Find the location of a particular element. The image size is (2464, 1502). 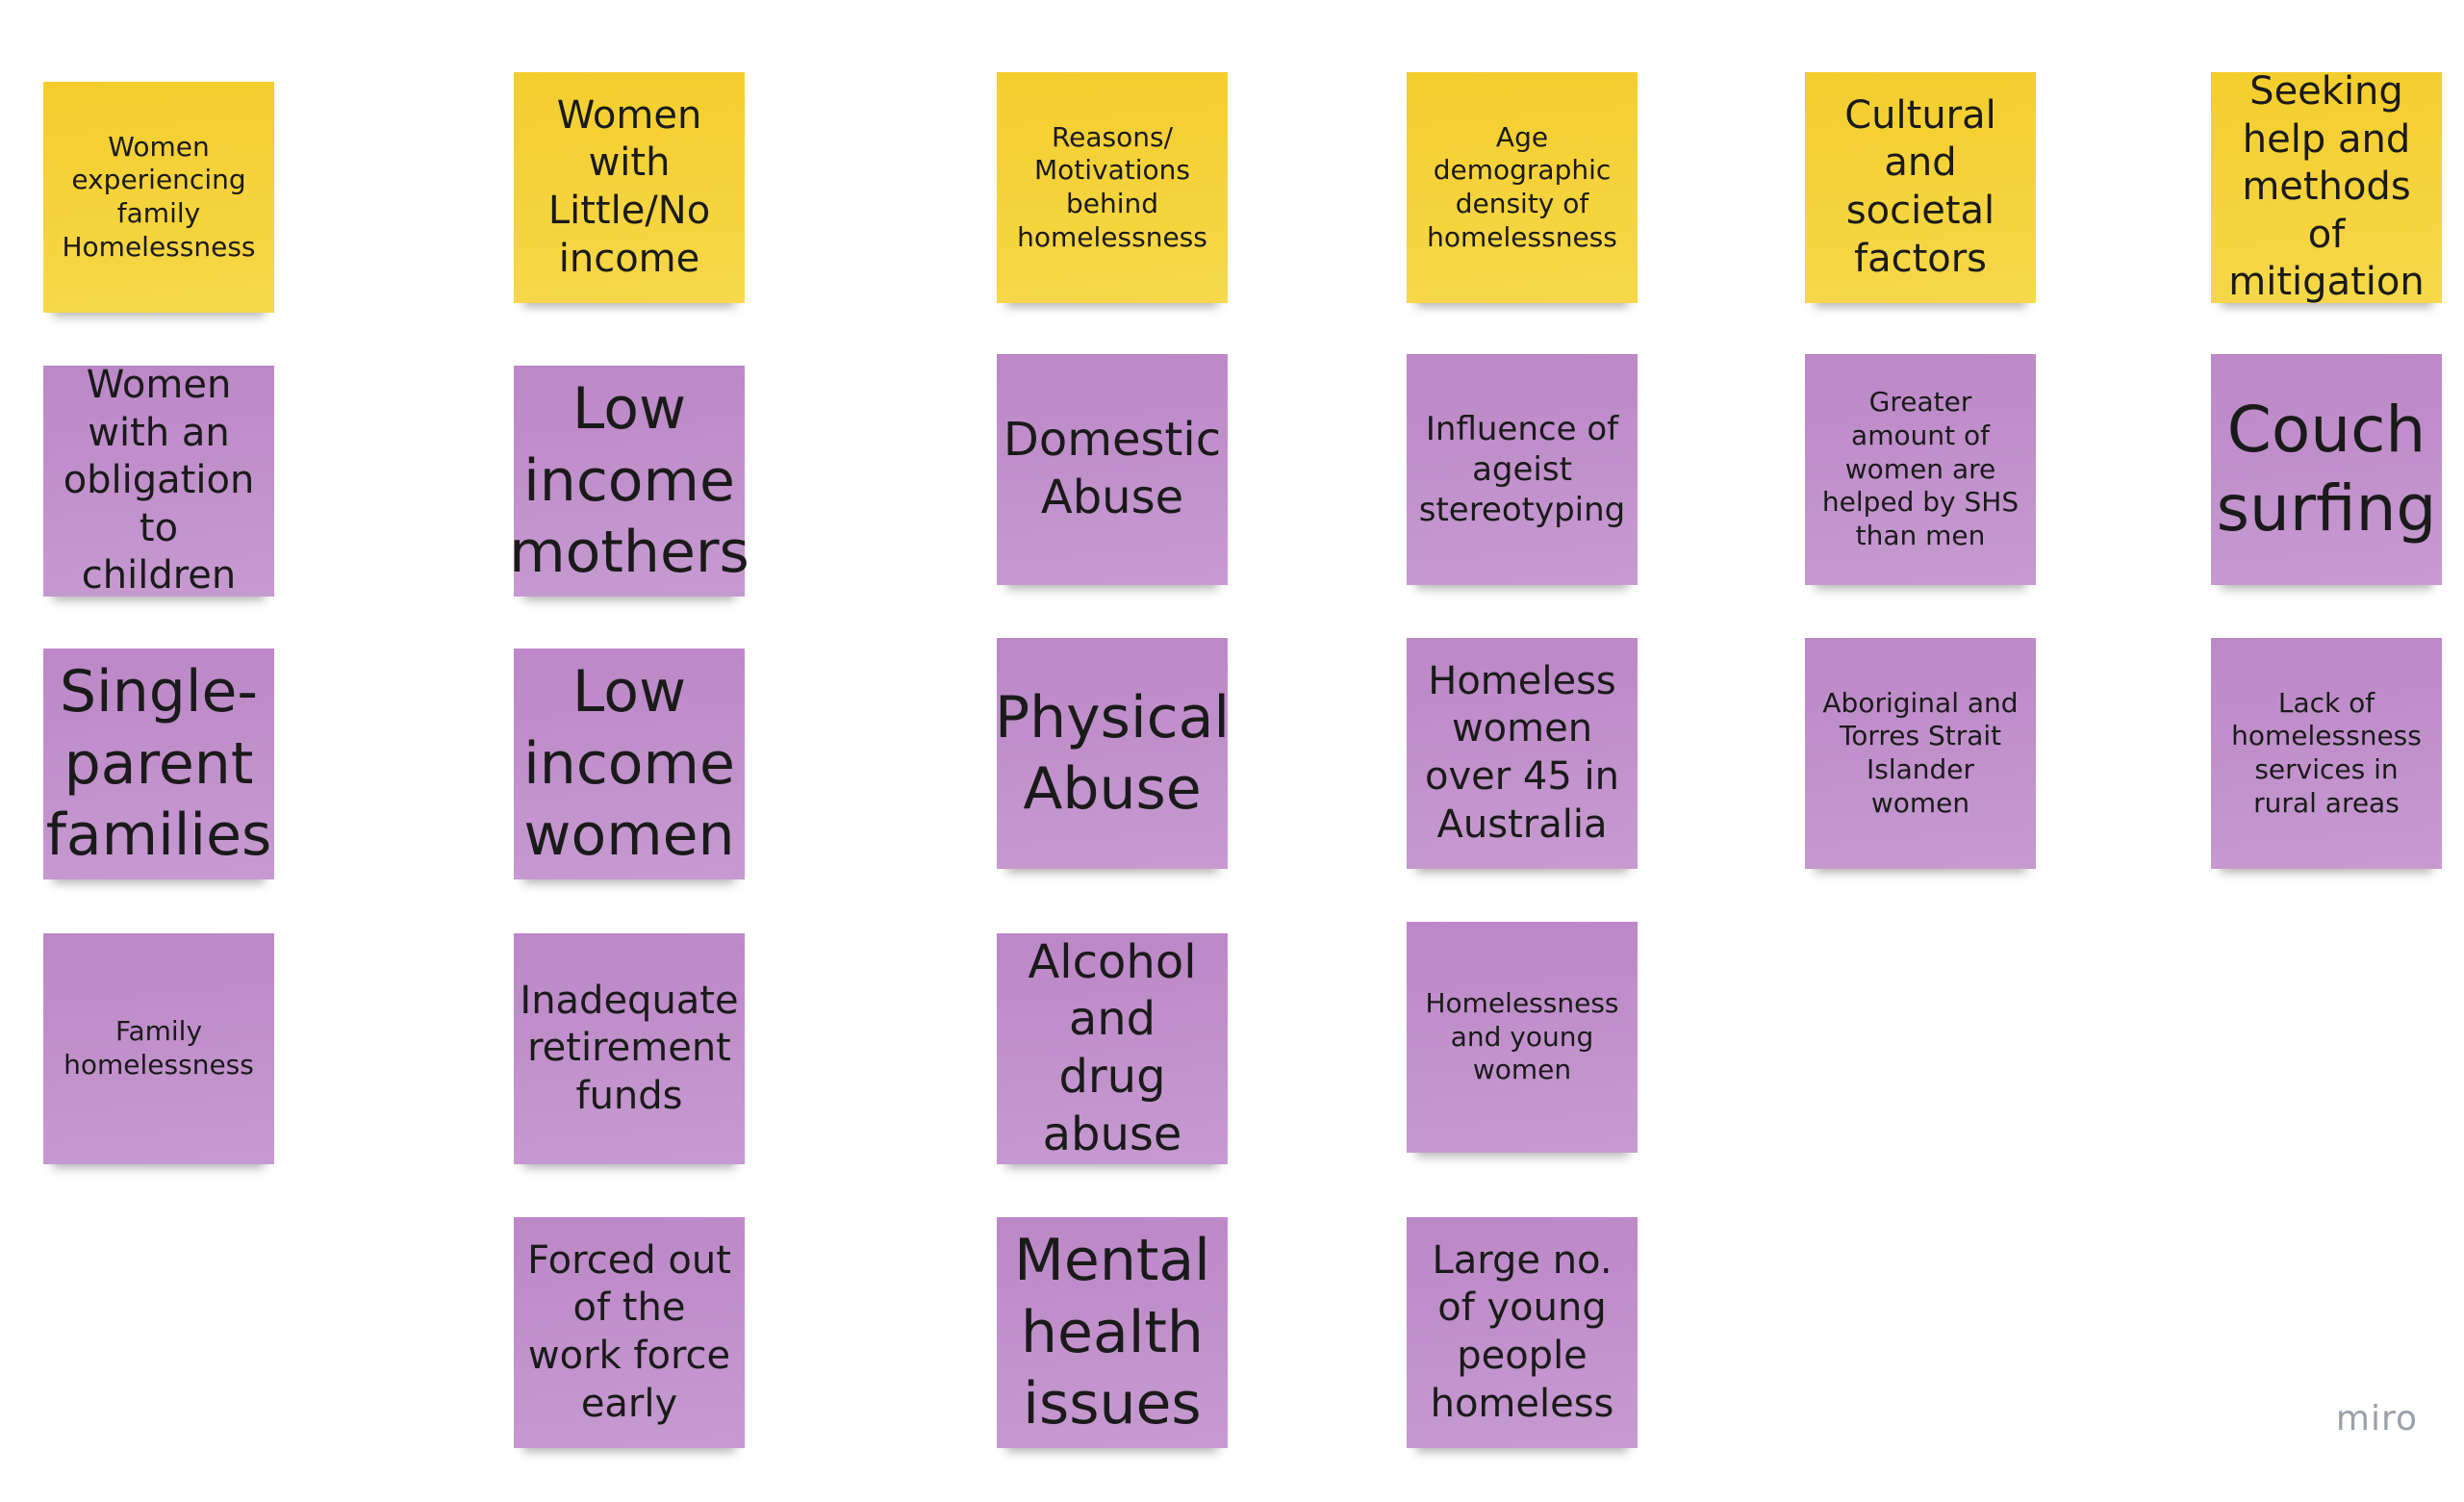

note-text: Cultural and societal factors is located at coordinates (1920, 186).